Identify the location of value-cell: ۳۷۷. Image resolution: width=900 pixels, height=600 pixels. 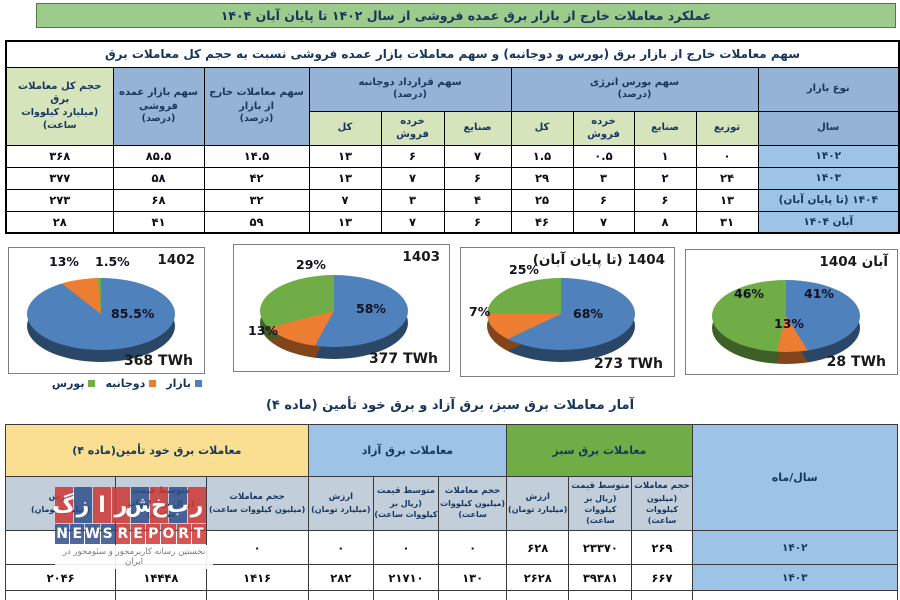
(59, 178).